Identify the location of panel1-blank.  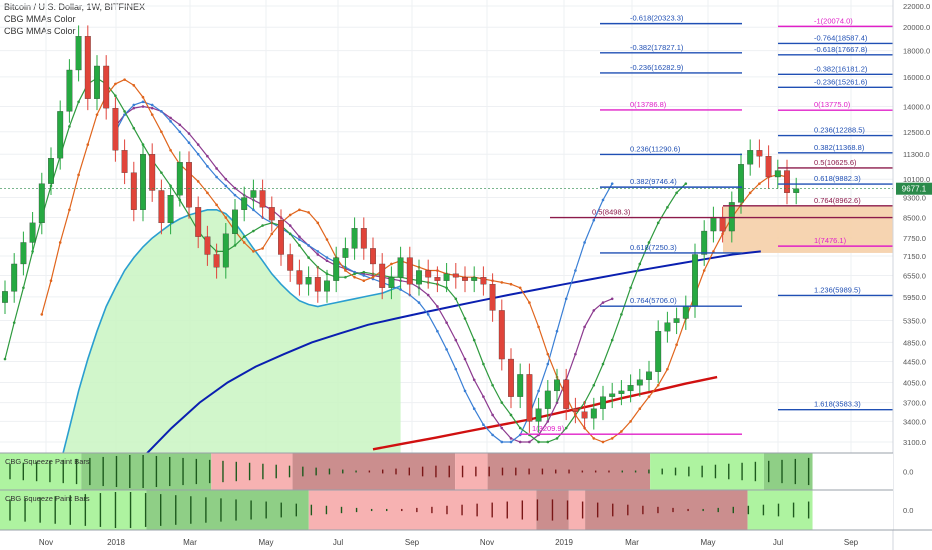
(852, 471).